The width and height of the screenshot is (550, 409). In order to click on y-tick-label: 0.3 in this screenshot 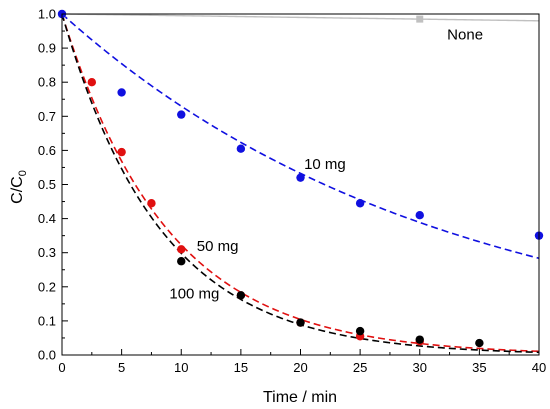, I will do `click(47, 252)`.